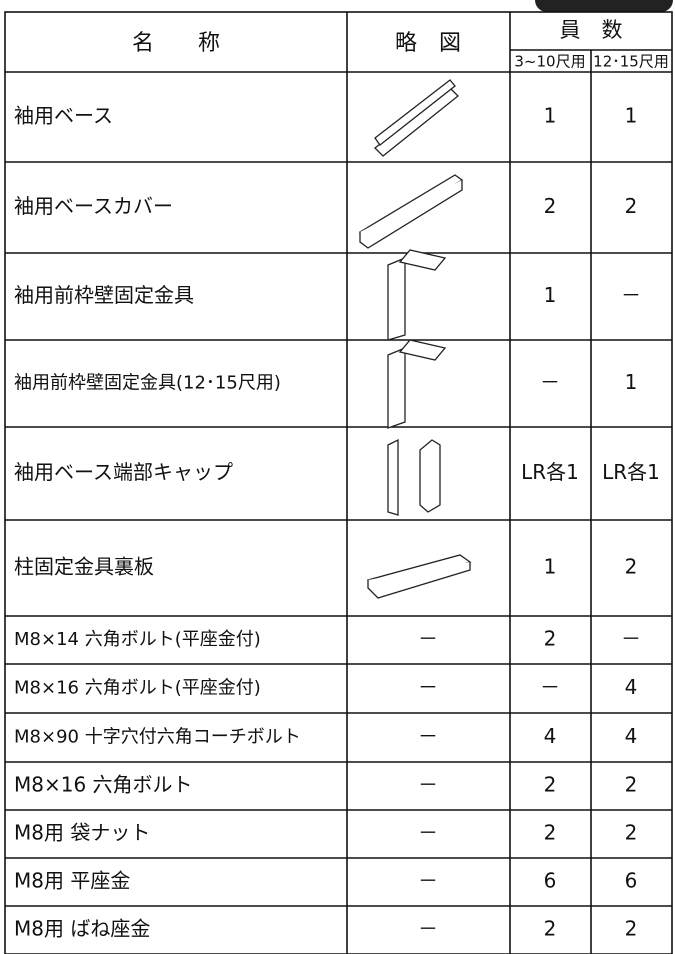 Image resolution: width=675 pixels, height=954 pixels. What do you see at coordinates (82, 929) in the screenshot?
I see `item-name: M8用 ばね座金` at bounding box center [82, 929].